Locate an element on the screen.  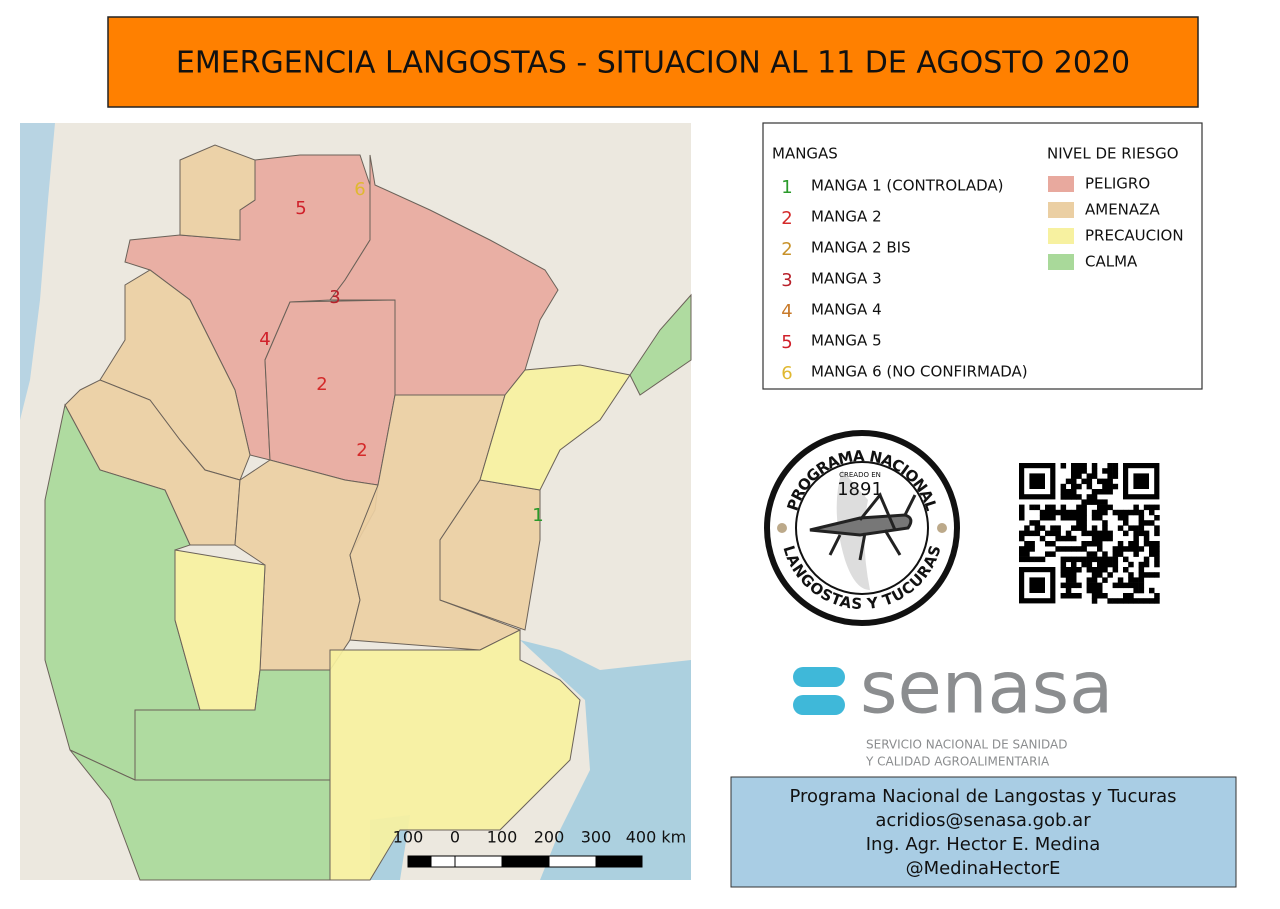
legend-label: PRECAUCION is located at coordinates (1134, 236).